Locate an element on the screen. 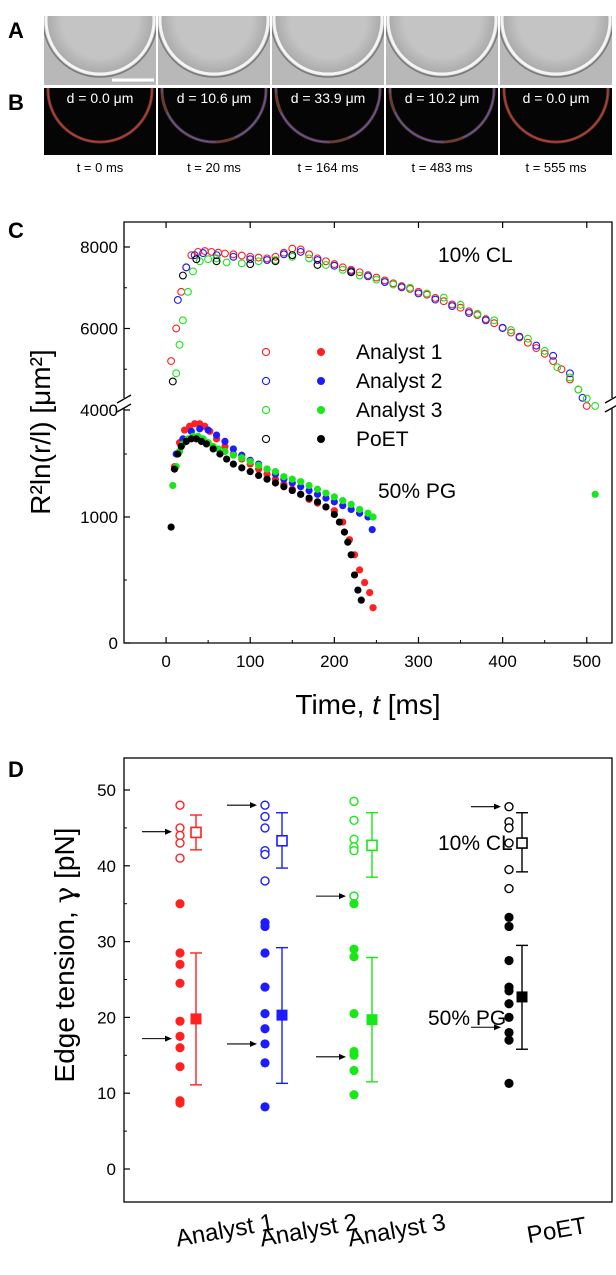  legend-marker-open is located at coordinates (266, 439).